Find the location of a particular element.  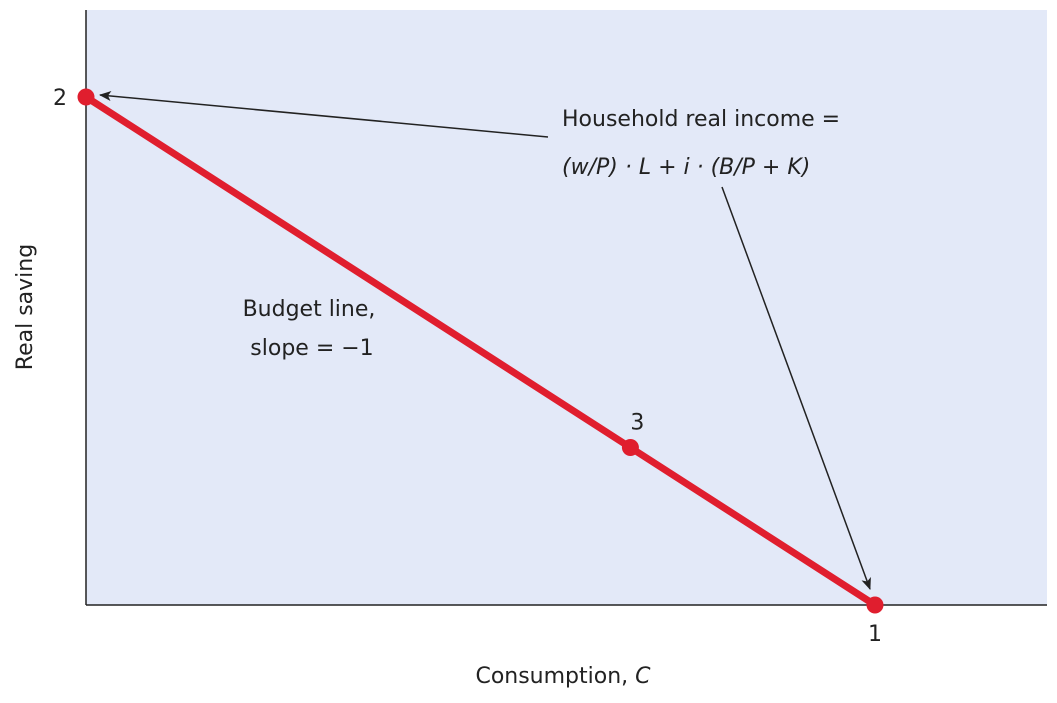

point-1-marker is located at coordinates (875, 605).